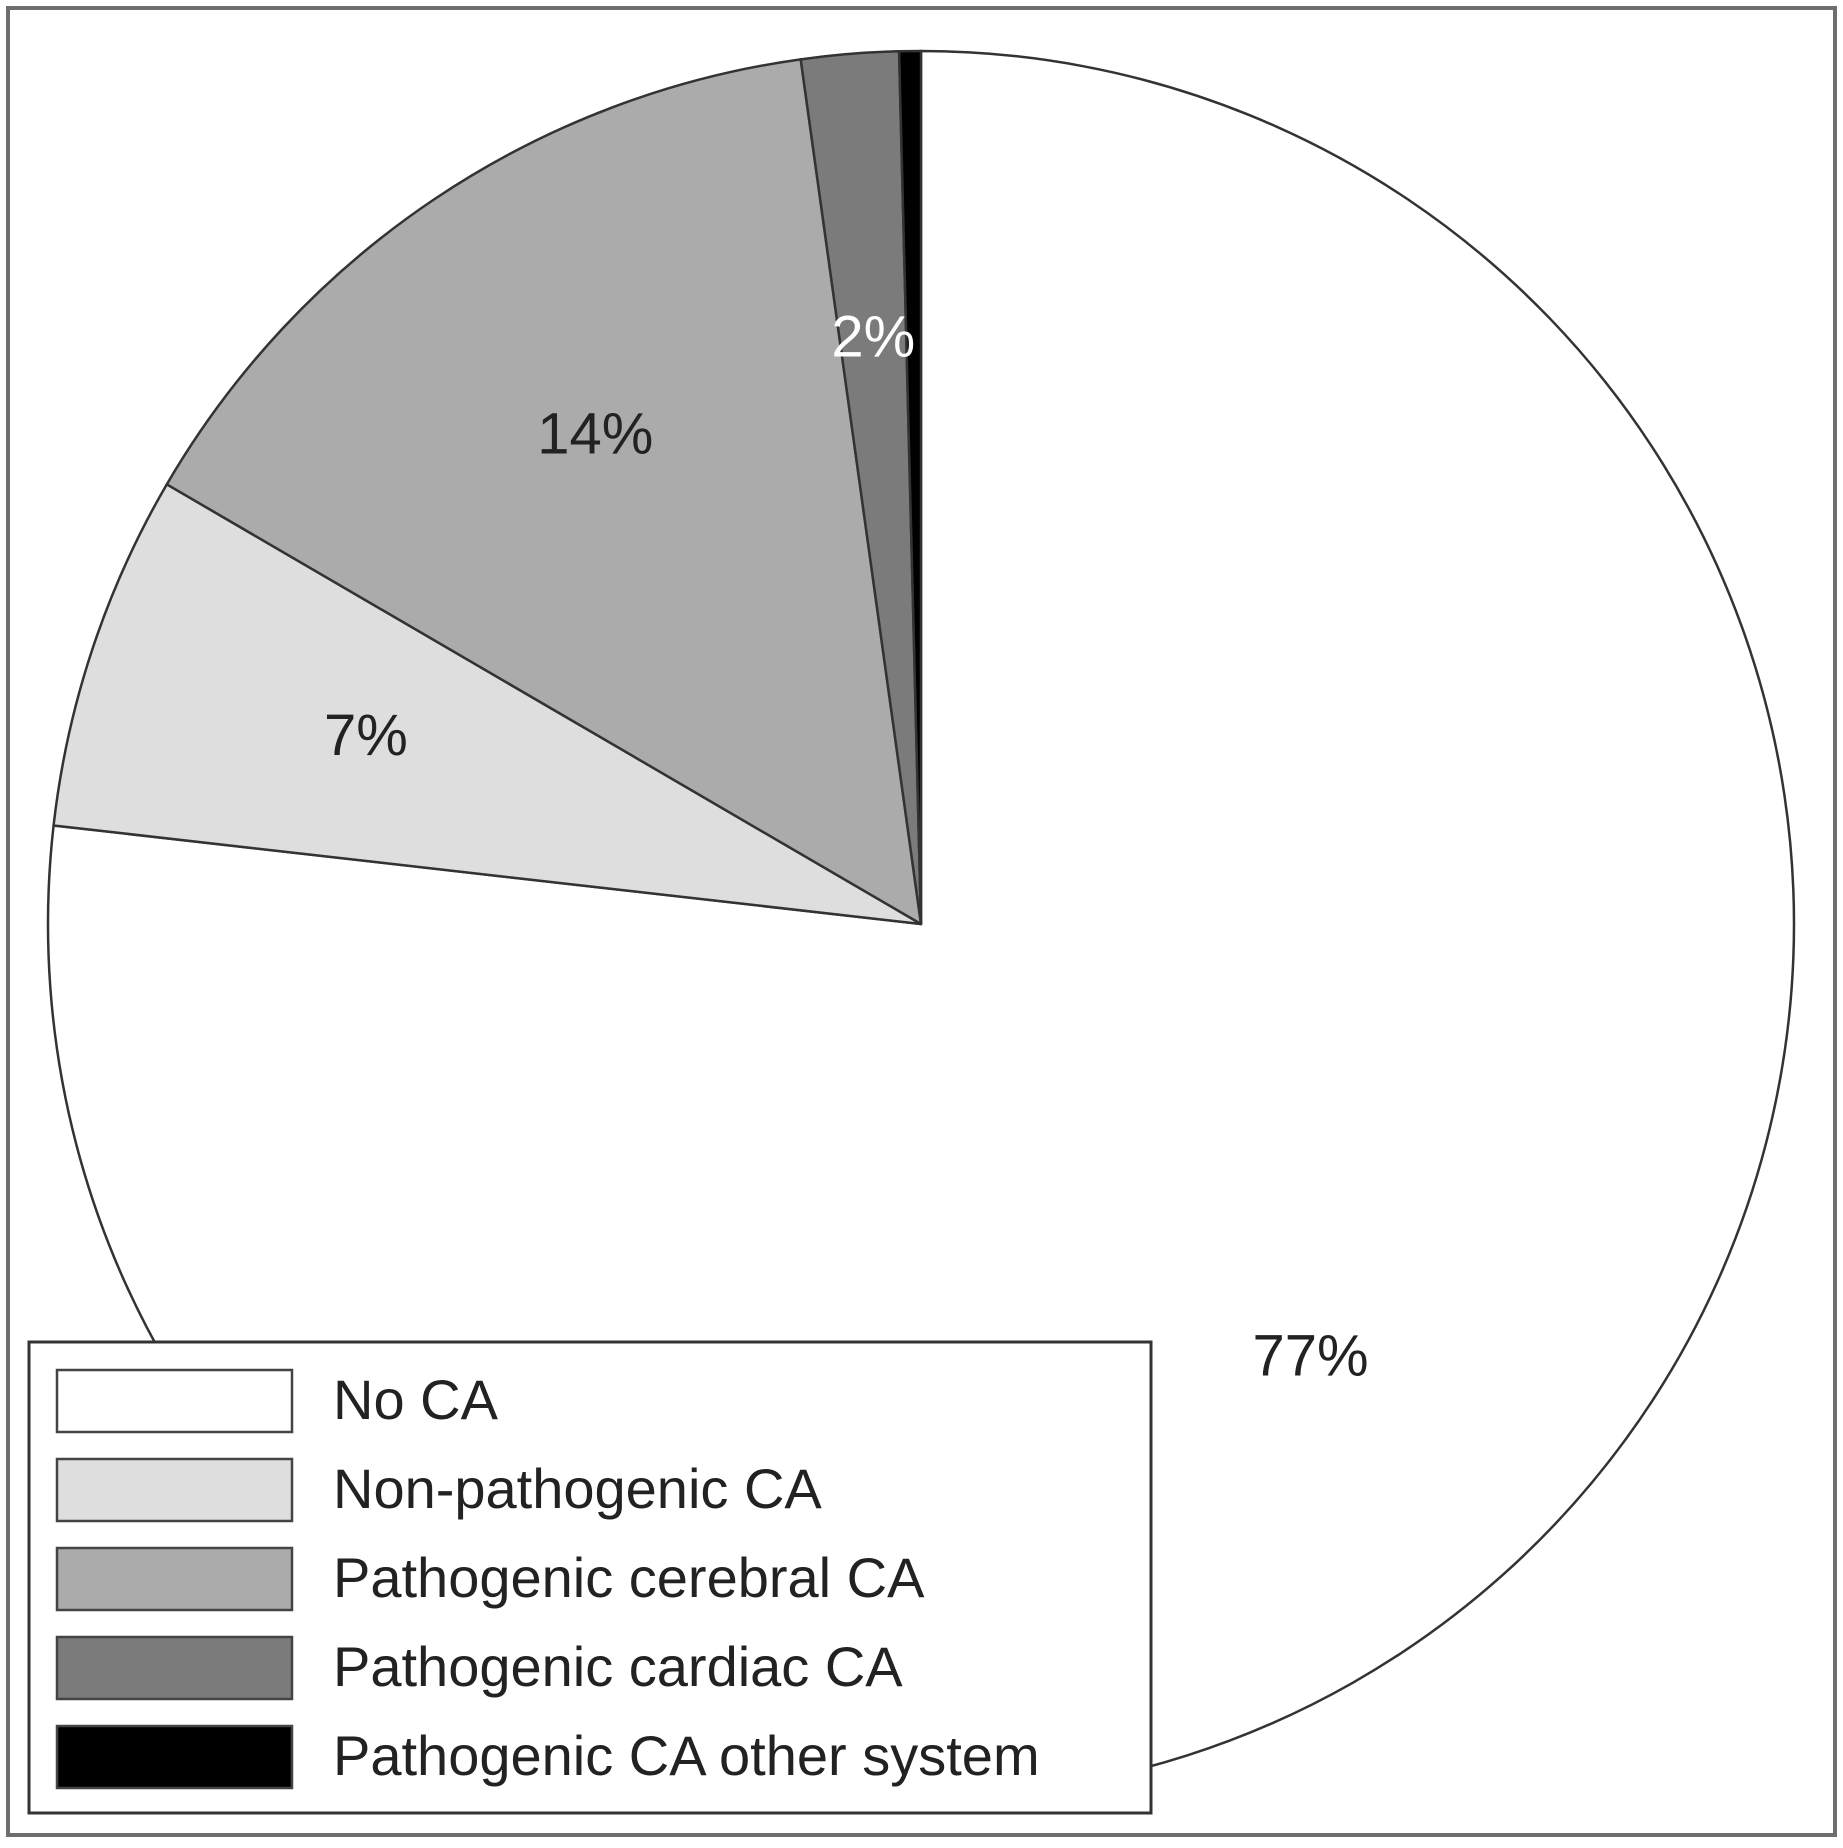  Describe the element at coordinates (618, 1666) in the screenshot. I see `legend-label: Pathogenic cardiac CA` at that location.